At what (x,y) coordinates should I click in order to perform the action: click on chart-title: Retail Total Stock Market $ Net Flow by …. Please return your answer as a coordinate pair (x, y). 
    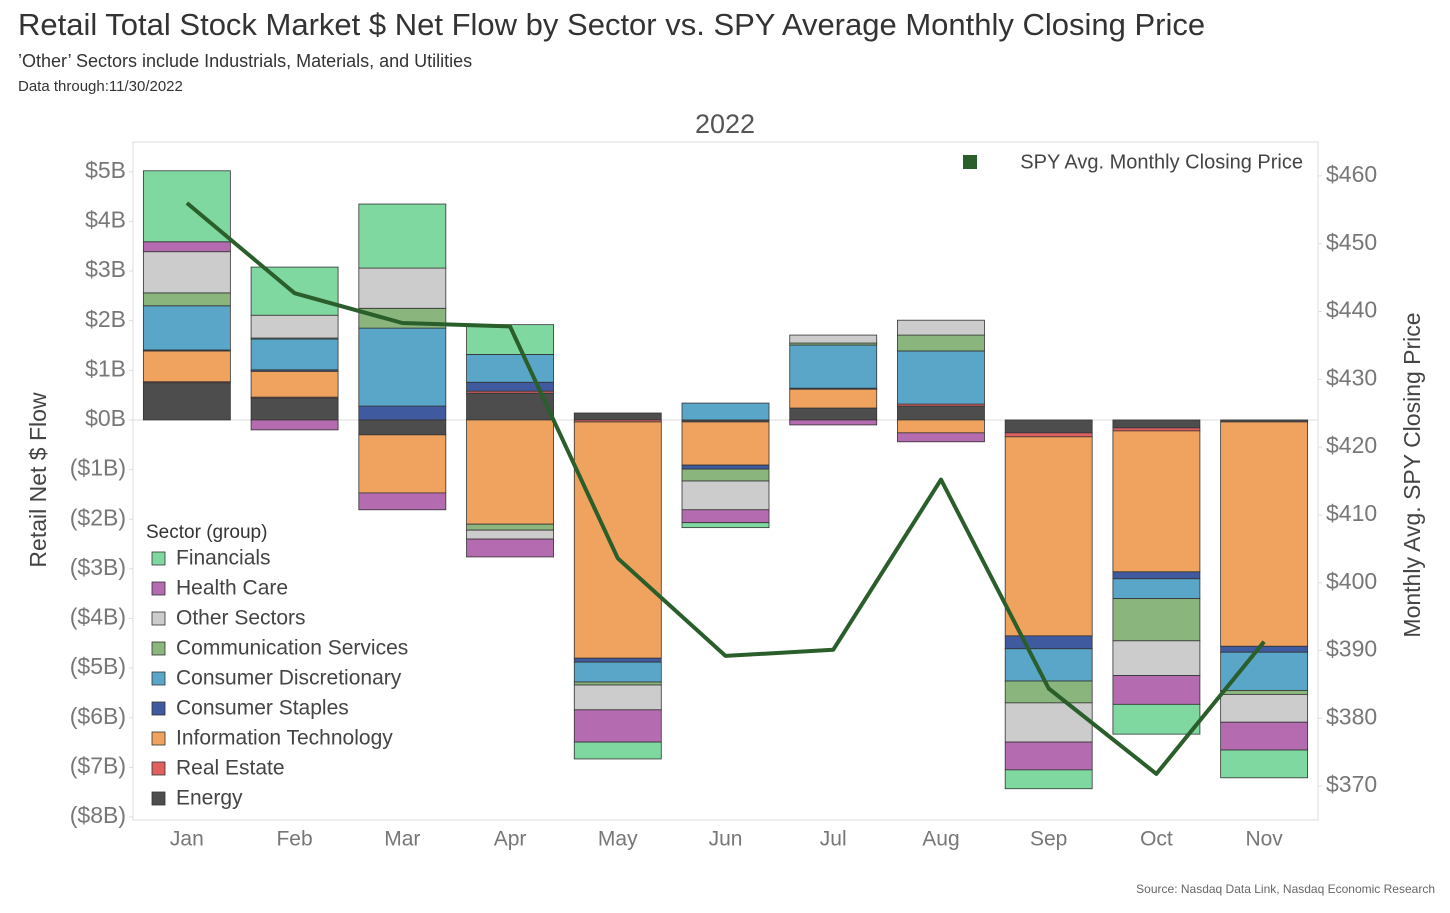
    Looking at the image, I should click on (611, 24).